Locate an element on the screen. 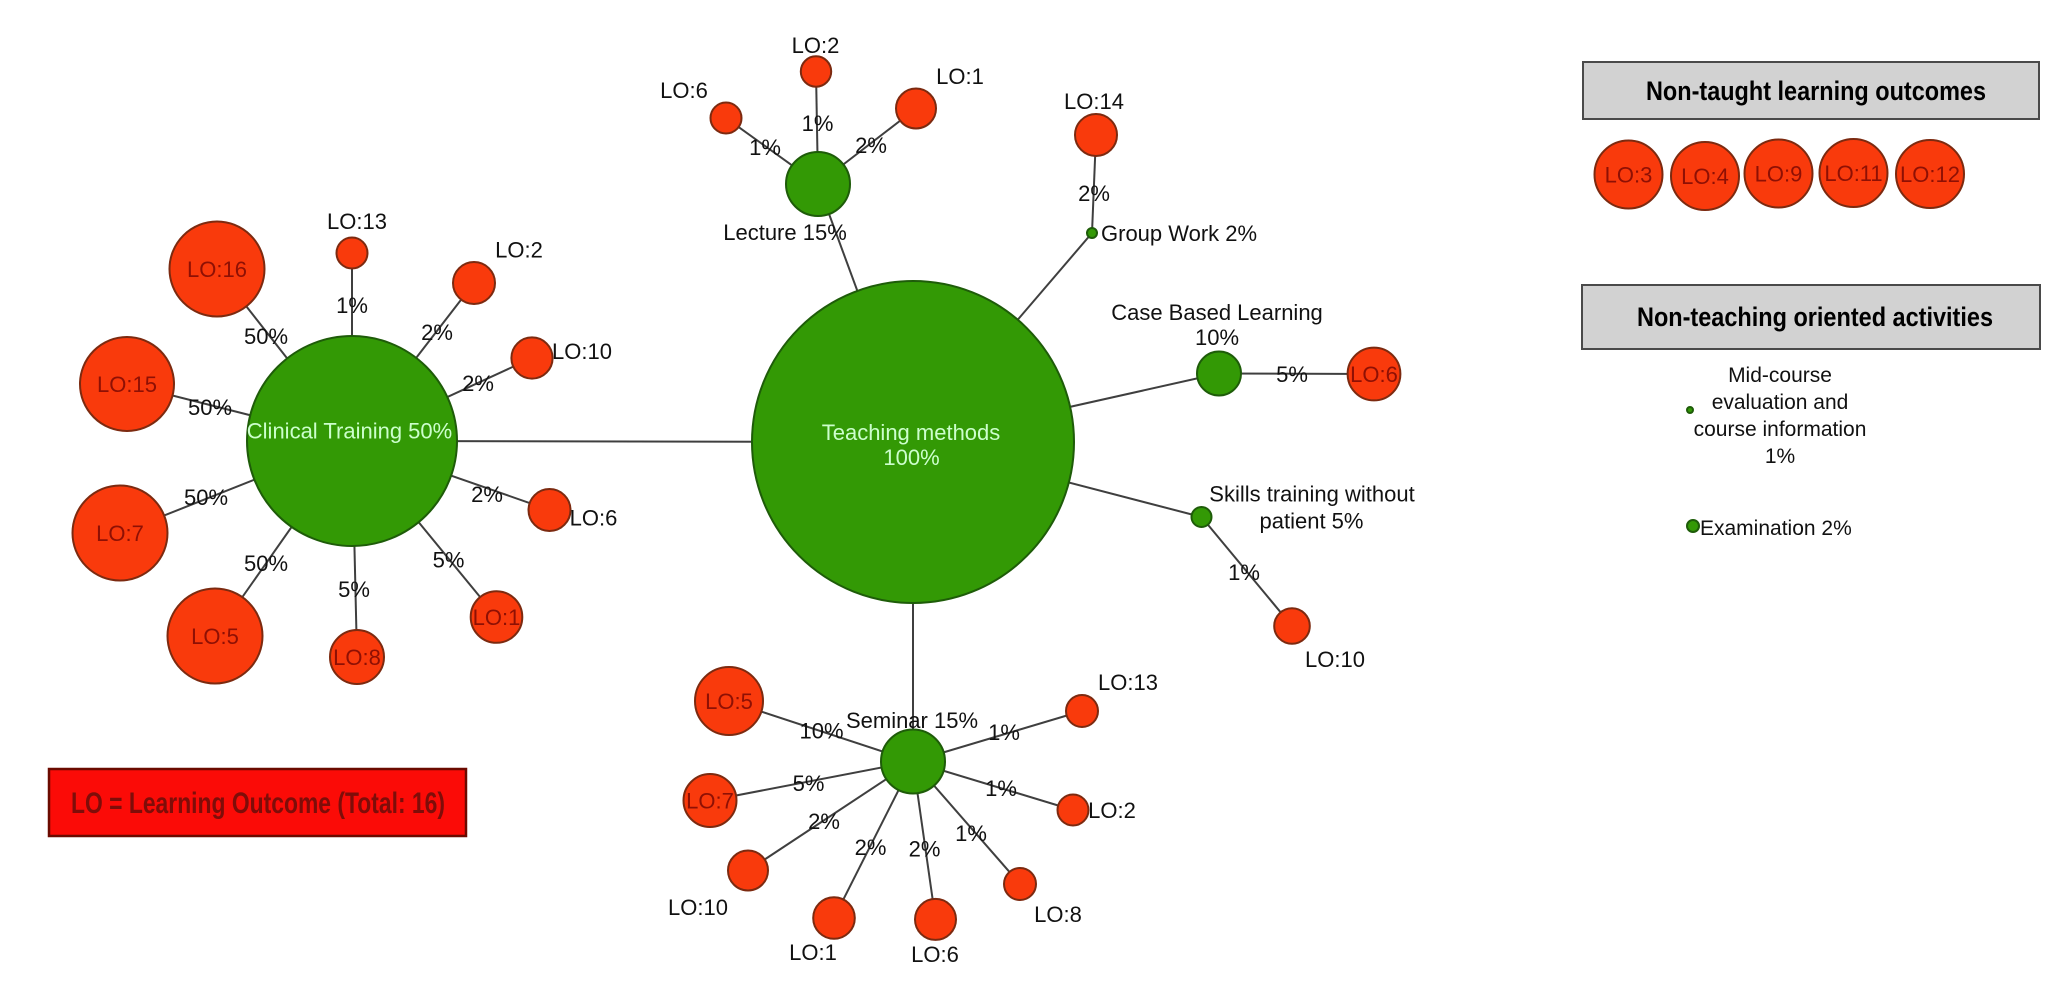 This screenshot has width=2059, height=1001. svg-text: Non-taught learning outcomes is located at coordinates (1816, 91).